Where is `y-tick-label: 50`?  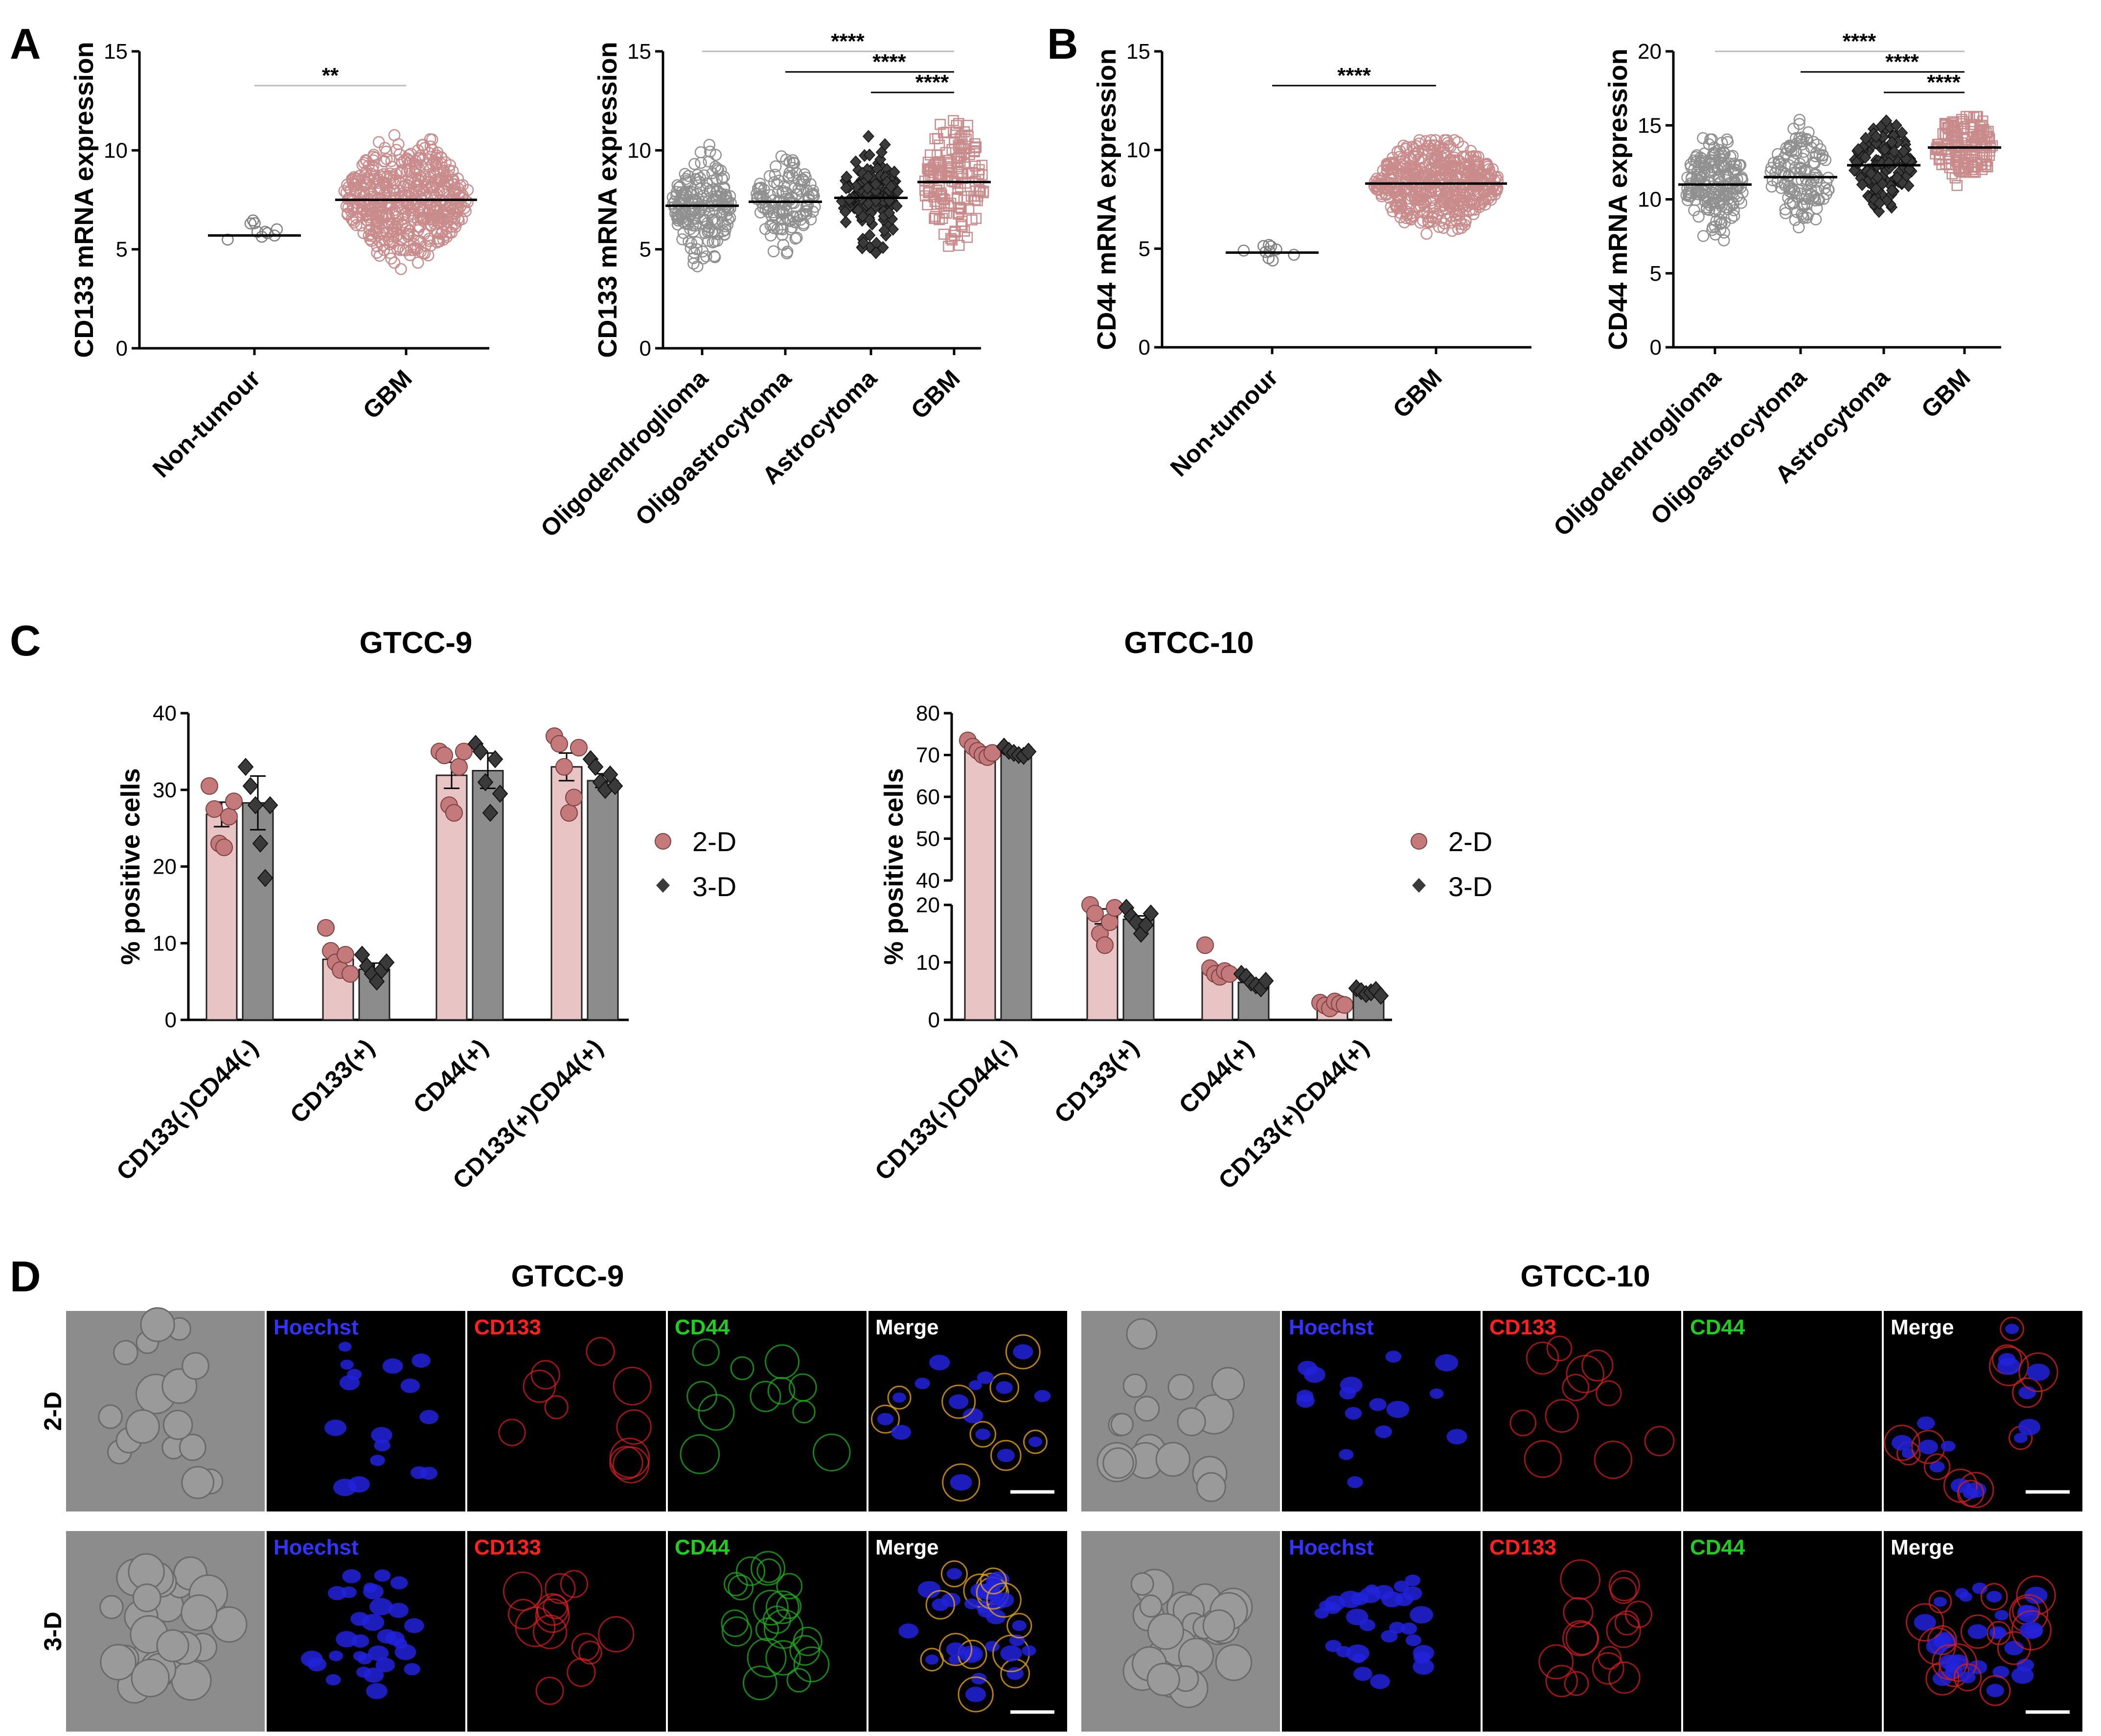
y-tick-label: 50 is located at coordinates (928, 839).